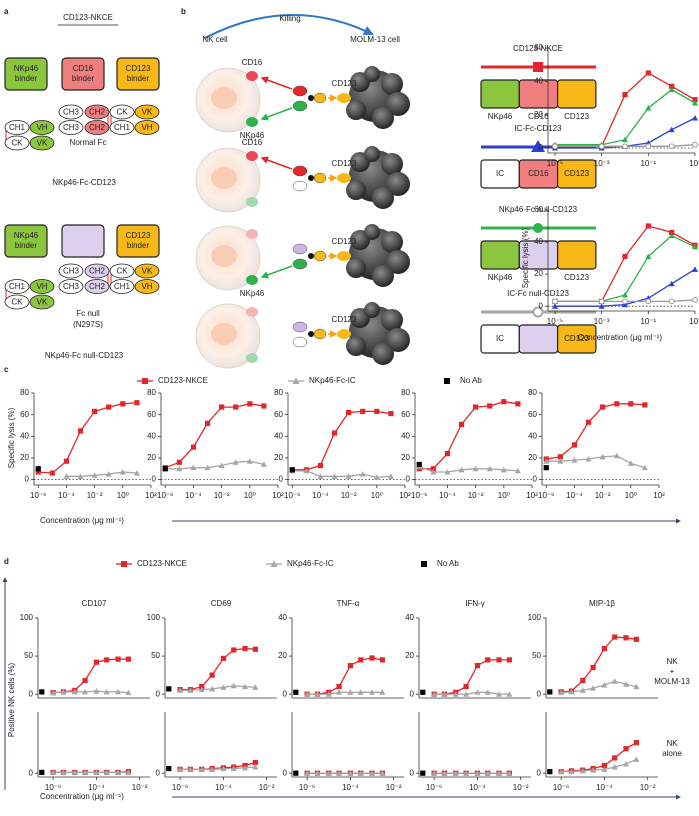  What do you see at coordinates (289, 26) in the screenshot?
I see `killing-arrow` at bounding box center [289, 26].